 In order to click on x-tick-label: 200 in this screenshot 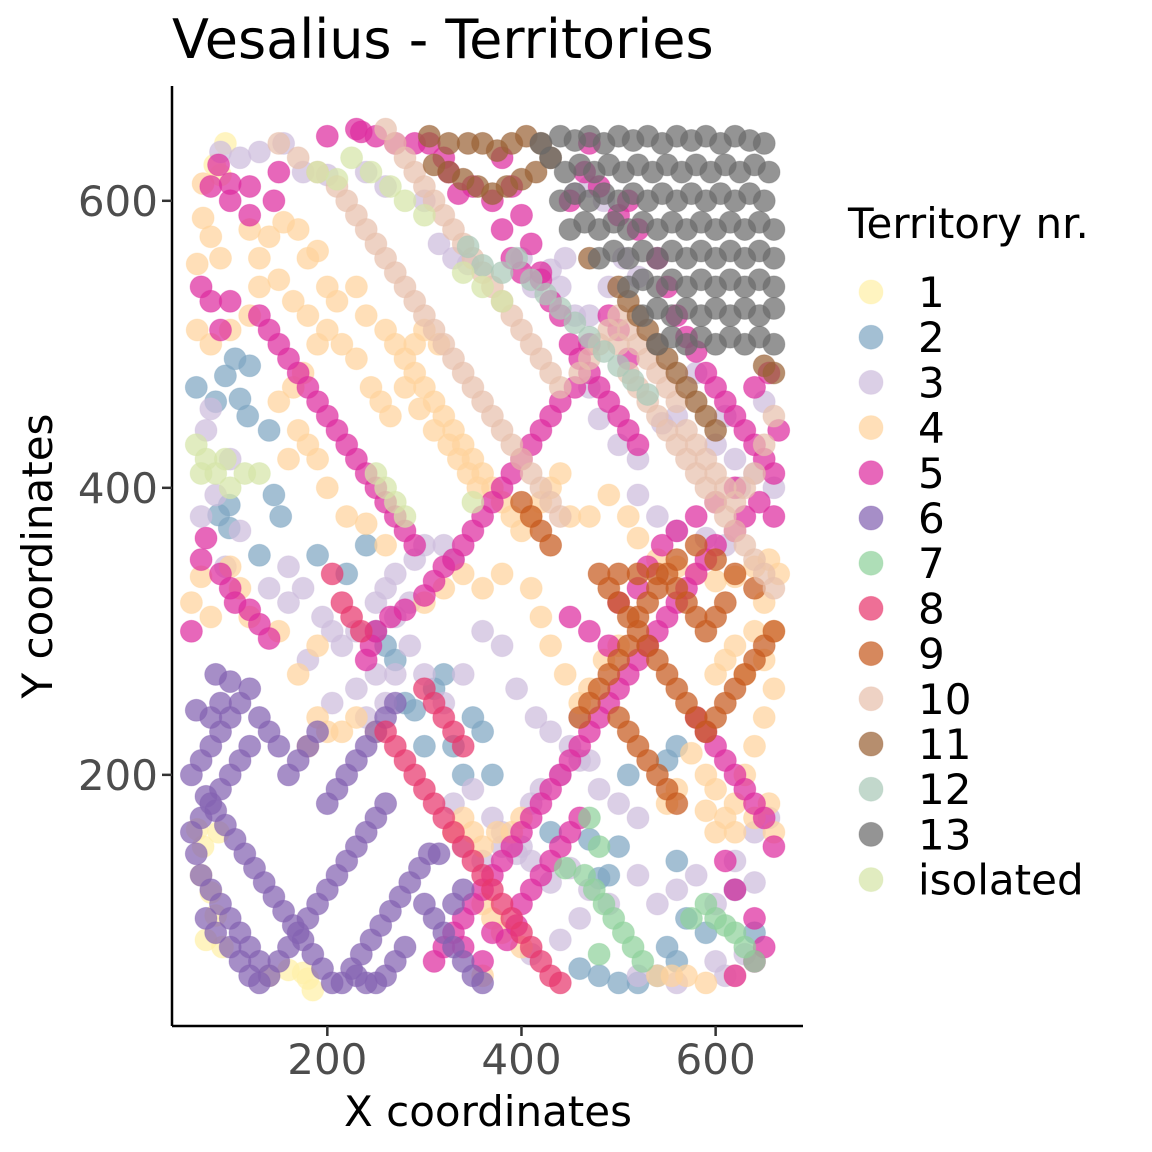, I will do `click(327, 1059)`.